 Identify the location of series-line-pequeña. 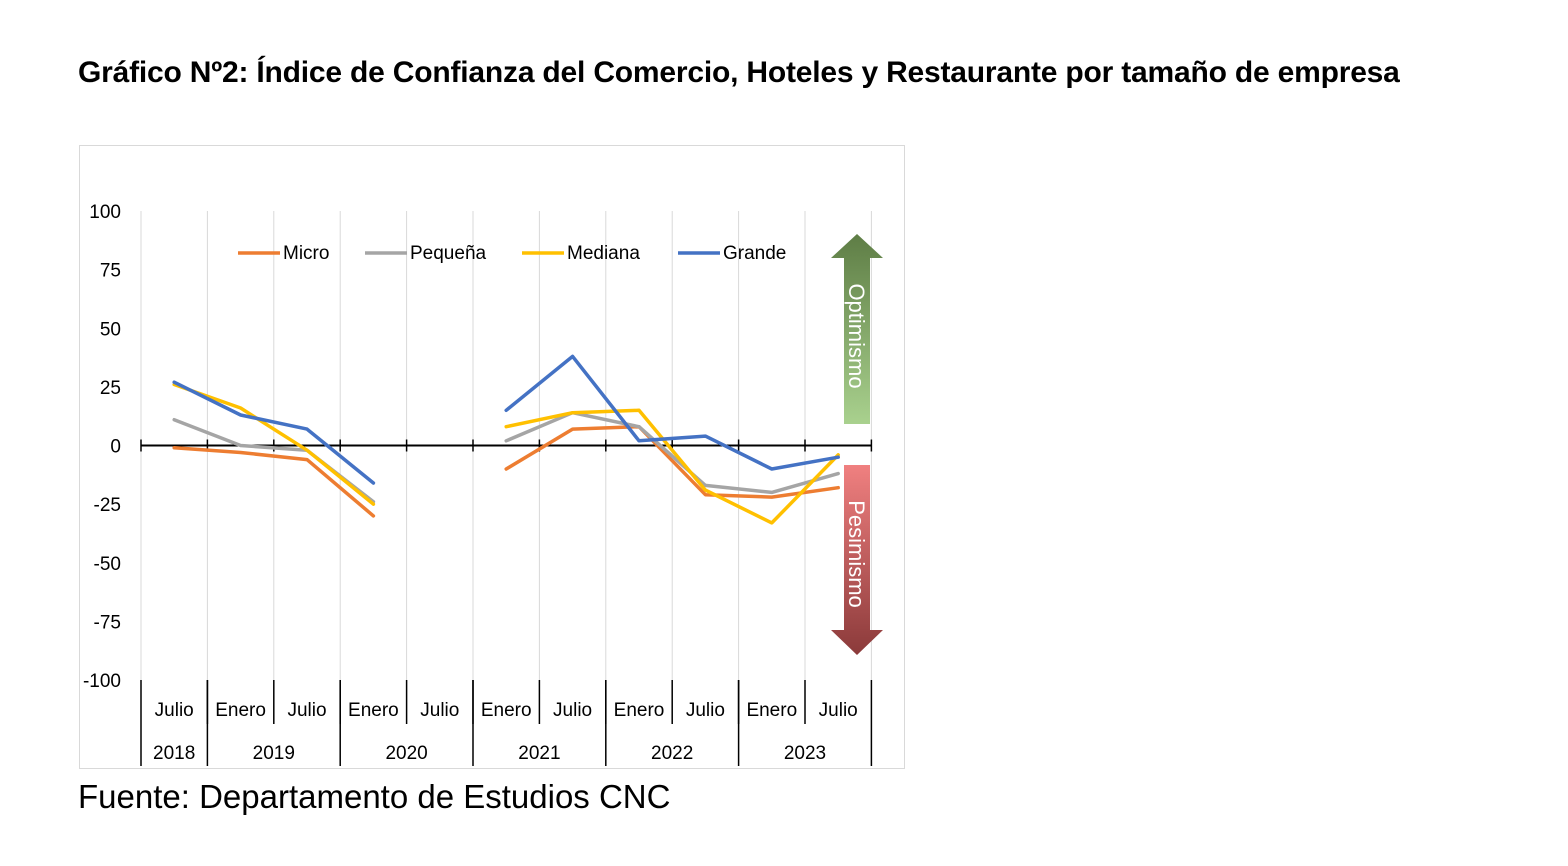
(672, 452).